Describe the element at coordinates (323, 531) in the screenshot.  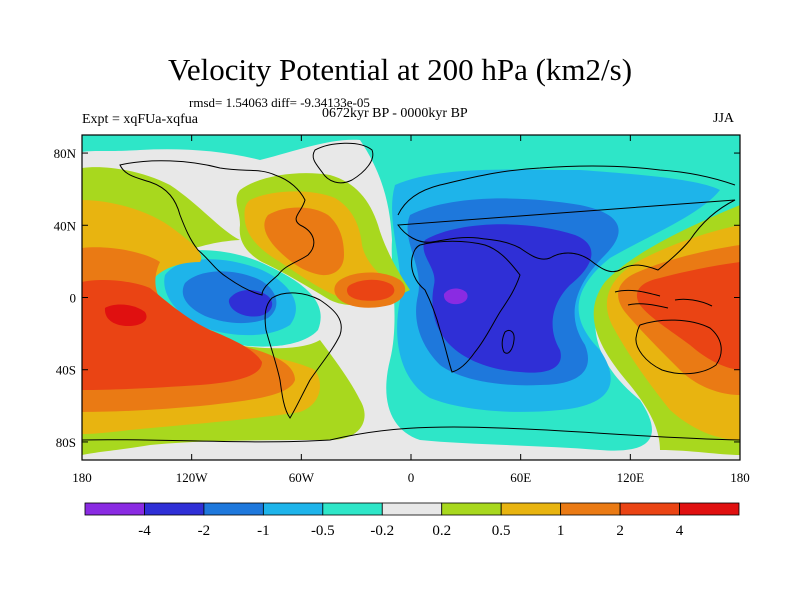
I see `colorbar-label: -0.5` at that location.